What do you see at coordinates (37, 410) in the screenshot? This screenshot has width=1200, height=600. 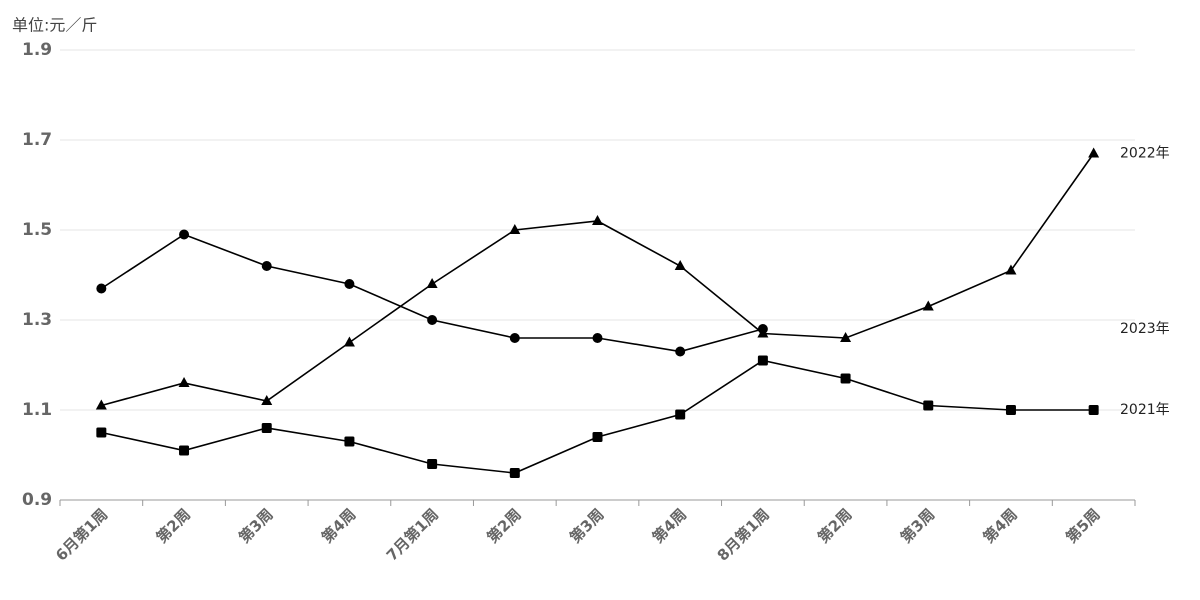 I see `y-tick-label: 1.1` at bounding box center [37, 410].